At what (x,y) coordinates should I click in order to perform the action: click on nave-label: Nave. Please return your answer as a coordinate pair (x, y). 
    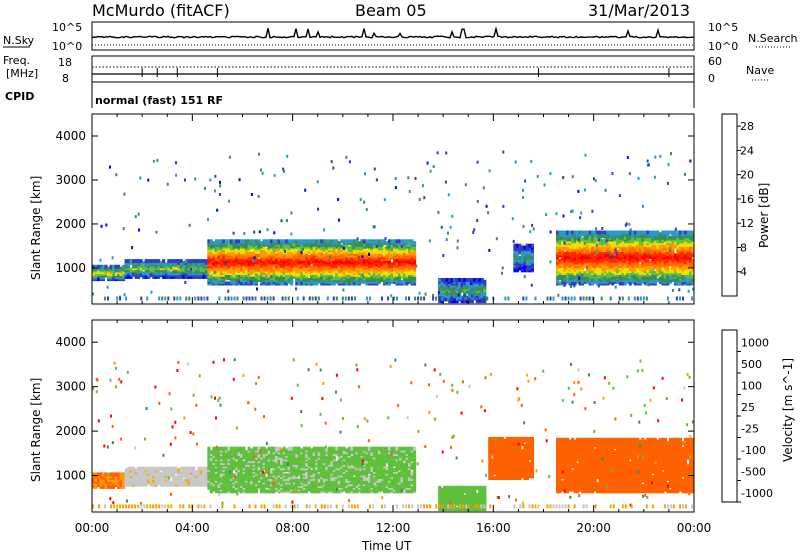
    Looking at the image, I should click on (760, 70).